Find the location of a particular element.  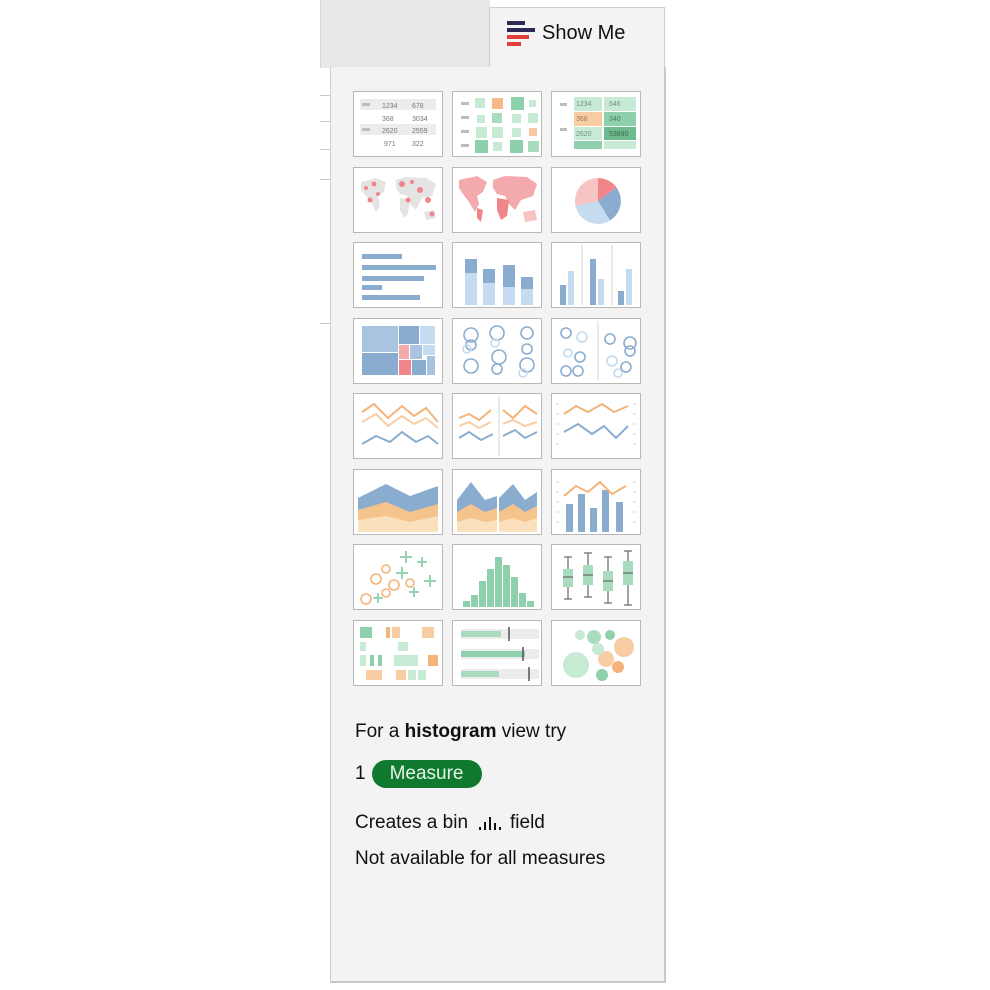

hint-chart-name: histogram is located at coordinates (450, 731).